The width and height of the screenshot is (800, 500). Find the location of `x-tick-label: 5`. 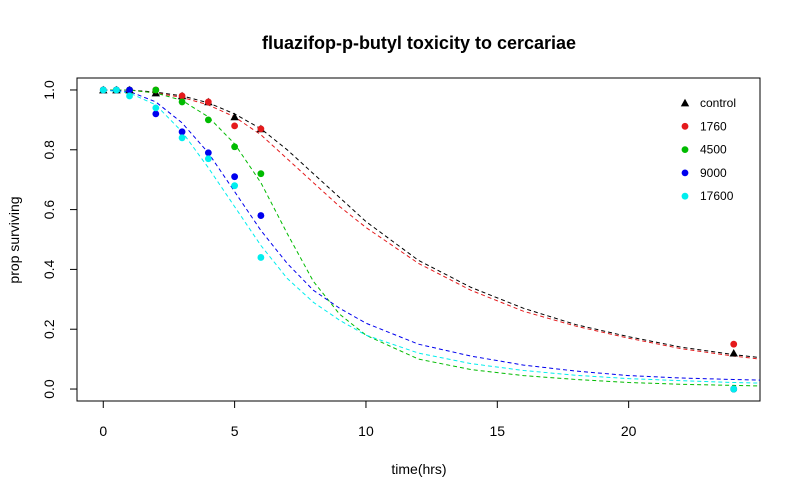

x-tick-label: 5 is located at coordinates (235, 431).